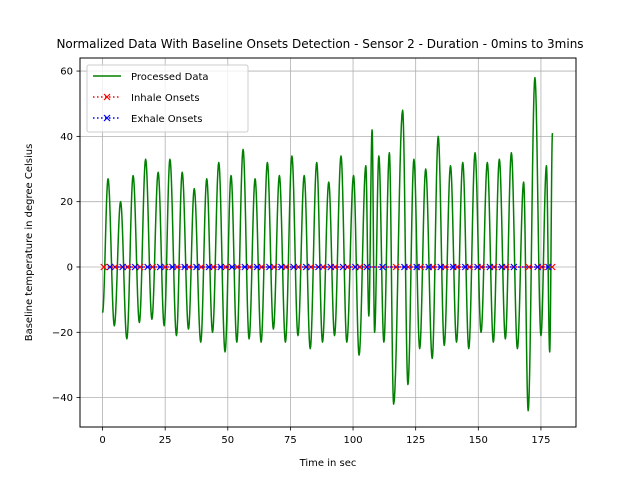 The width and height of the screenshot is (640, 480). What do you see at coordinates (66, 72) in the screenshot?
I see `y-tick-label: 60` at bounding box center [66, 72].